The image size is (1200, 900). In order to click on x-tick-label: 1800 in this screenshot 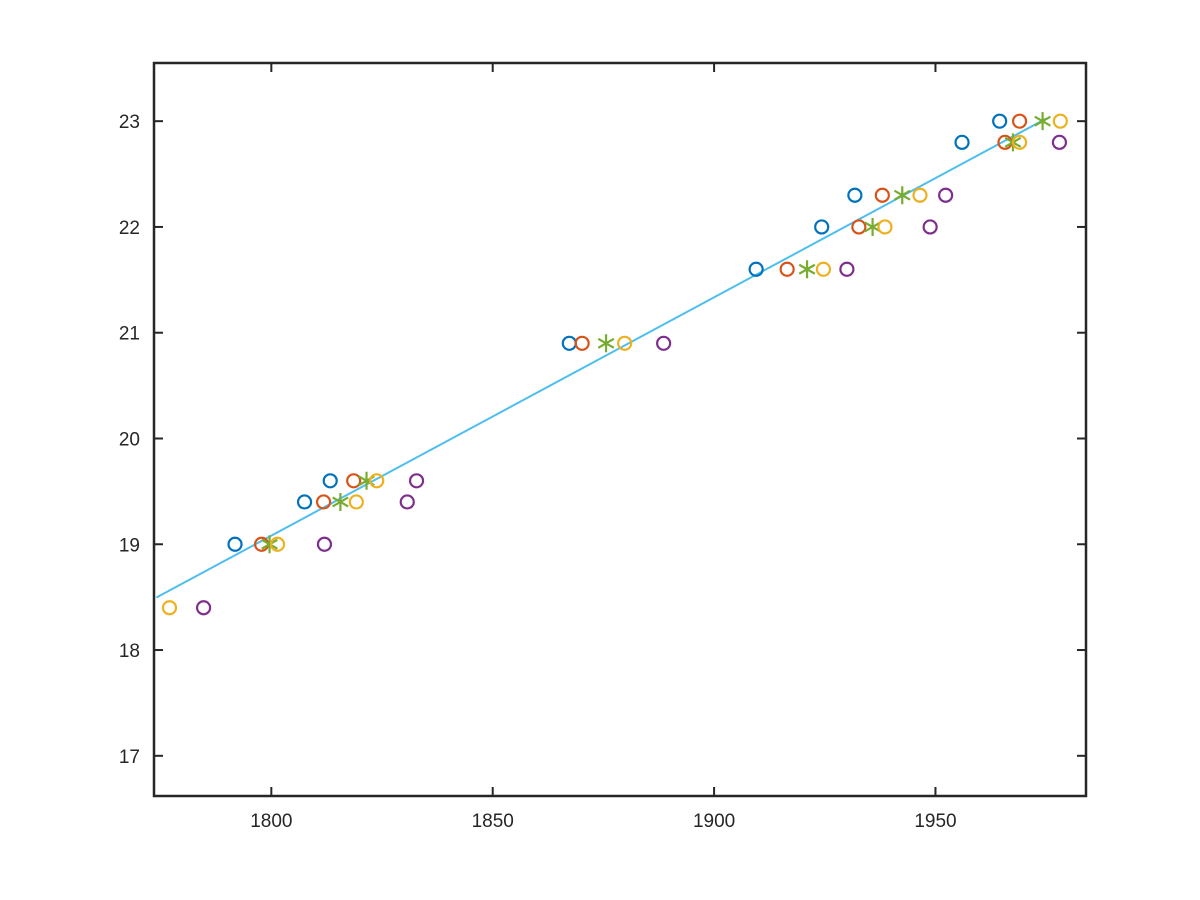, I will do `click(271, 821)`.